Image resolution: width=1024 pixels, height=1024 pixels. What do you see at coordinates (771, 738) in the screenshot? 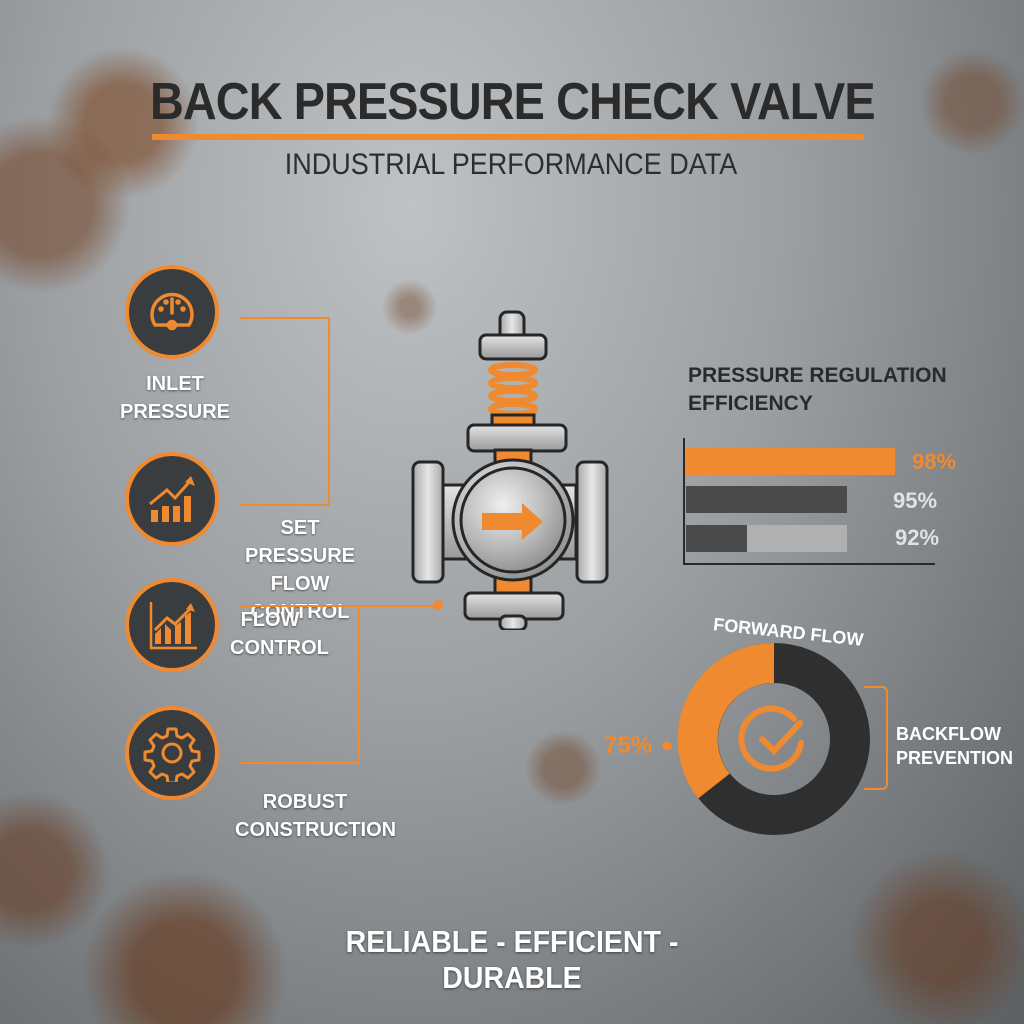
I see `check-circle-icon` at bounding box center [771, 738].